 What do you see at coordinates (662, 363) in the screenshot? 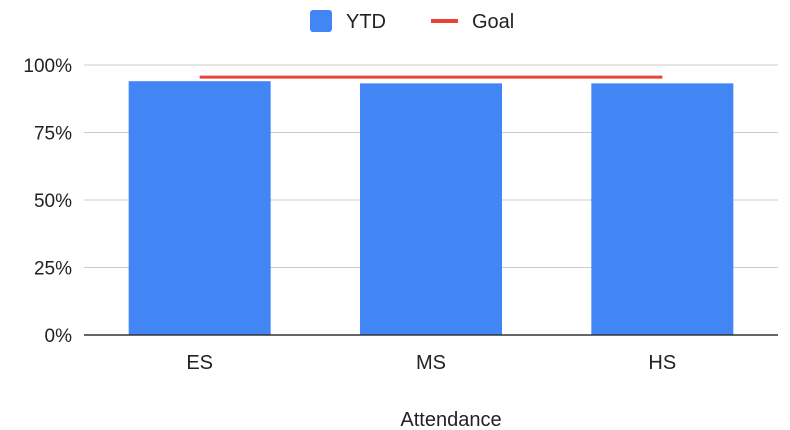
I see `x-category-label: HS` at bounding box center [662, 363].